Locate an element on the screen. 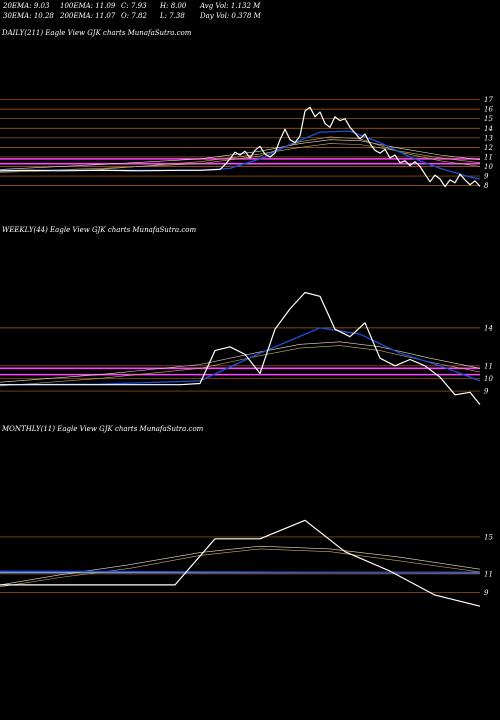 This screenshot has height=720, width=500. y-tick-label: 16 is located at coordinates (488, 110).